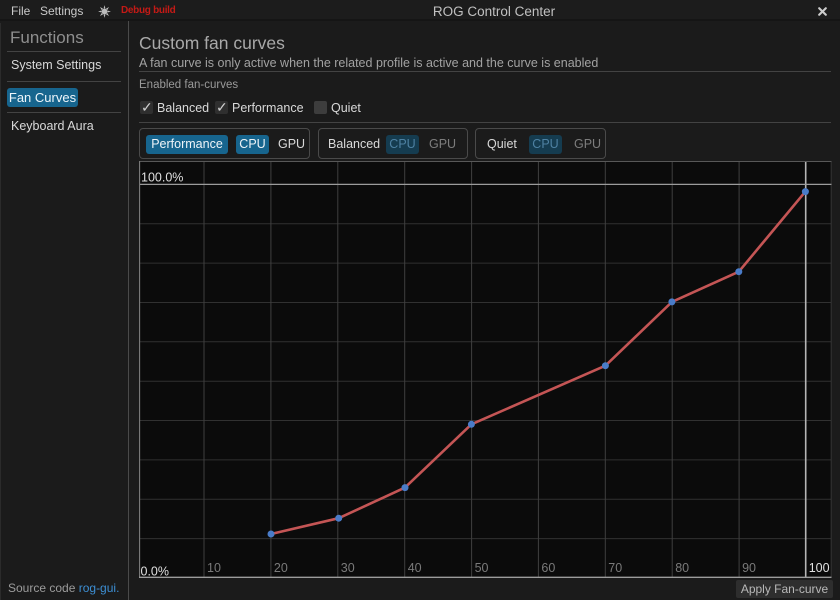  Describe the element at coordinates (819, 568) in the screenshot. I see `svg-text: 100` at that location.